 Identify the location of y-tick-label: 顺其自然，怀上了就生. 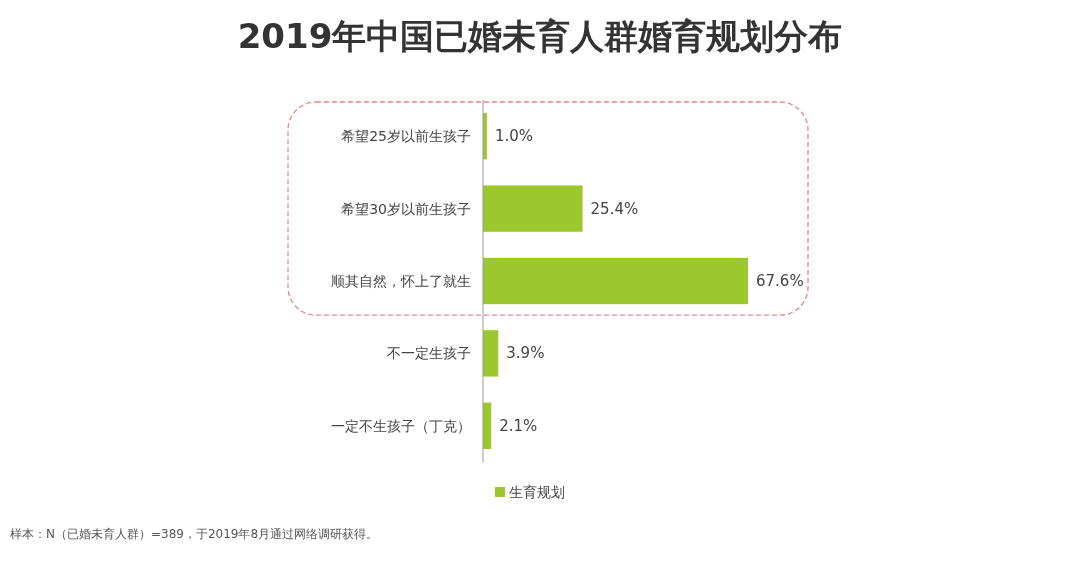
(401, 281).